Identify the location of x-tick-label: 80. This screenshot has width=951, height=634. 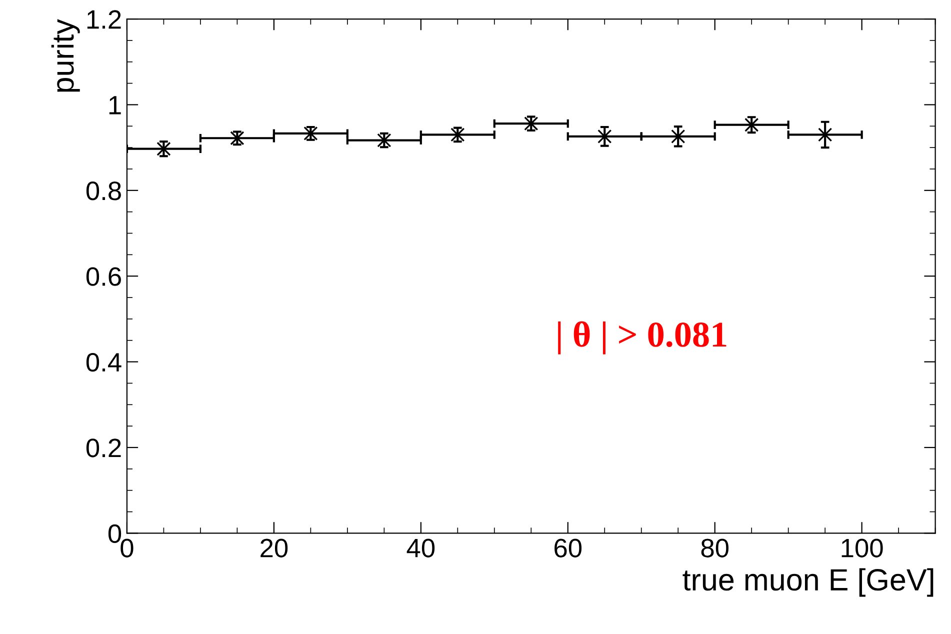
(714, 548).